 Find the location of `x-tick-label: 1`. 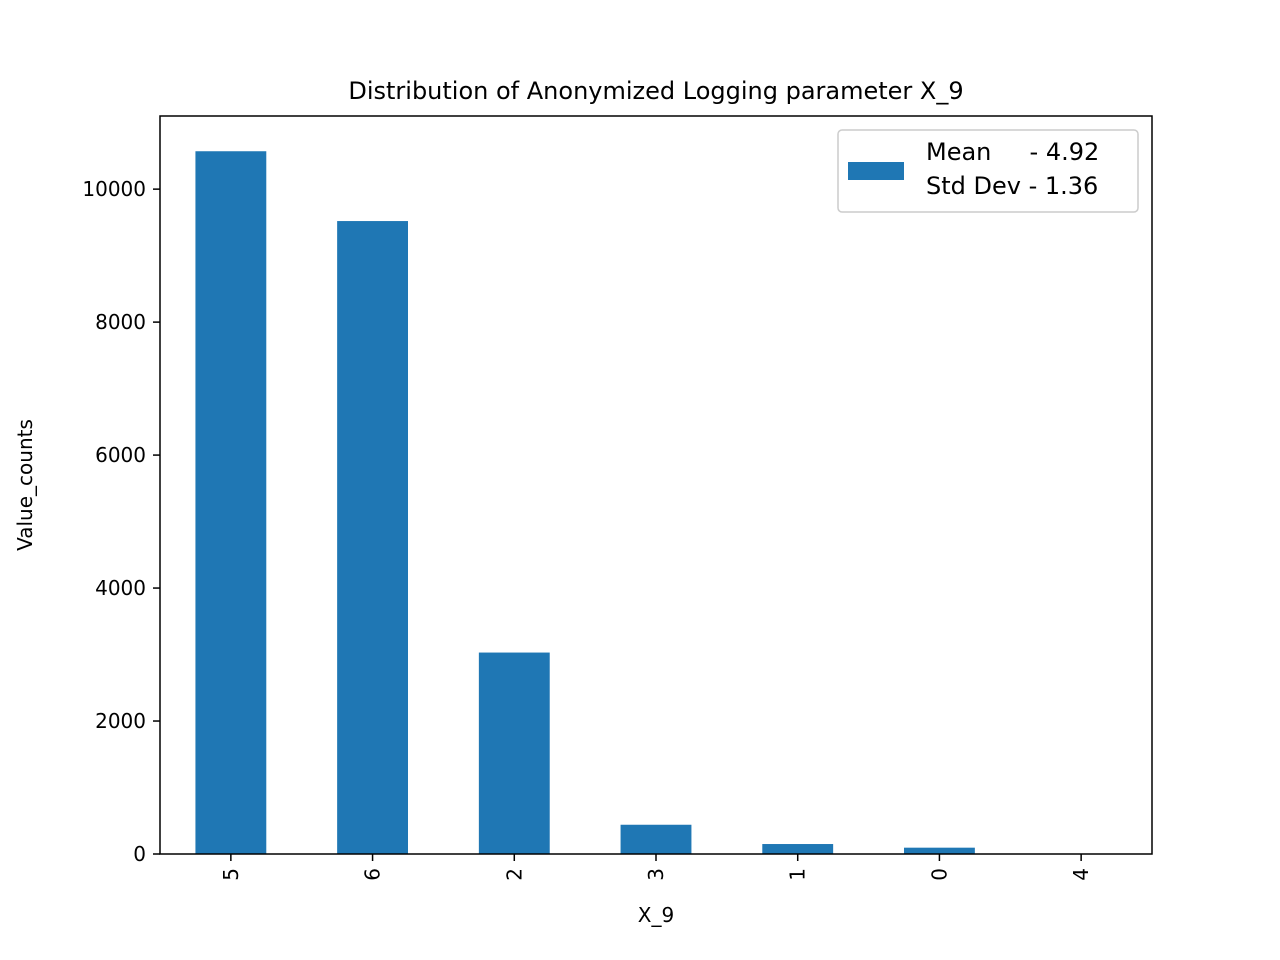

x-tick-label: 1 is located at coordinates (798, 874).